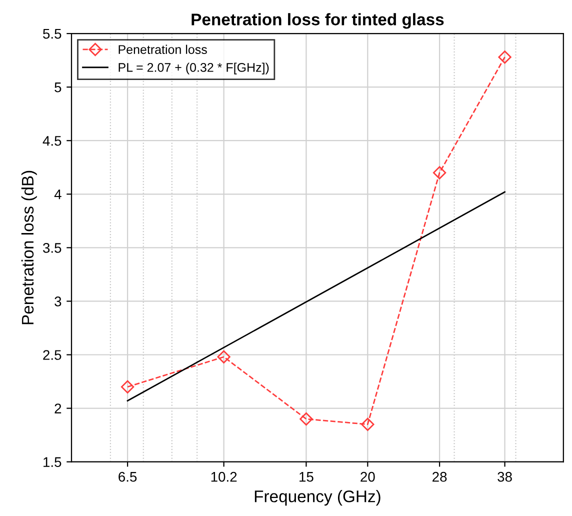 The image size is (572, 516). Describe the element at coordinates (52, 355) in the screenshot. I see `y-tick-label: 2.5` at that location.